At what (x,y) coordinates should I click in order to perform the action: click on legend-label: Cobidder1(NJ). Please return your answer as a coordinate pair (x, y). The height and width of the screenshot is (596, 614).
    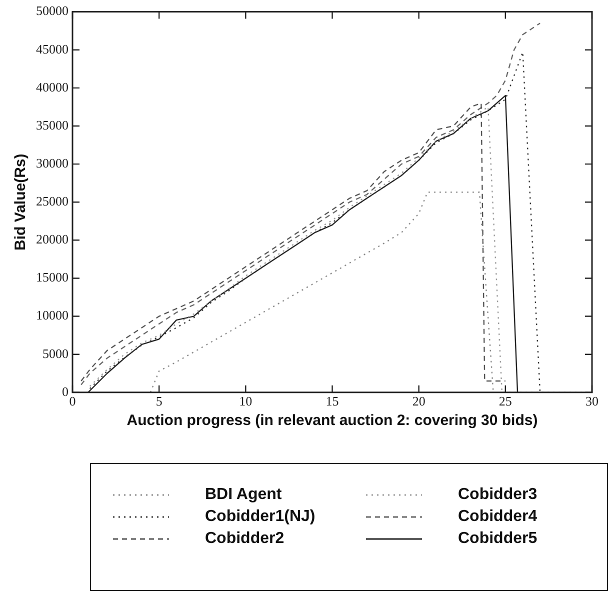
    Looking at the image, I should click on (260, 517).